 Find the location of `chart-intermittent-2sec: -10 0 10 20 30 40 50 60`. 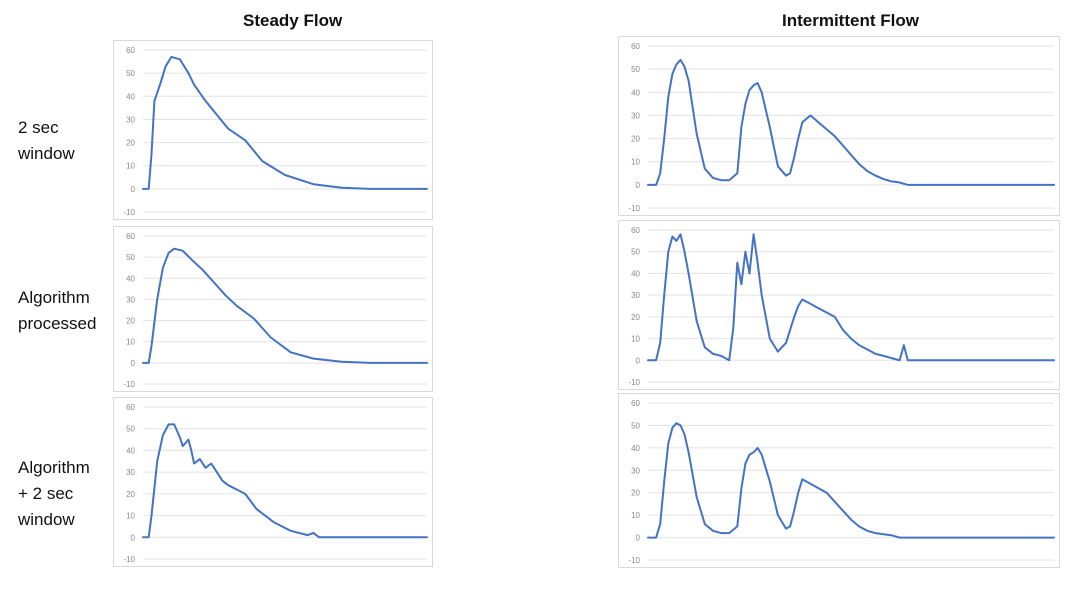

chart-intermittent-2sec: -10 0 10 20 30 40 50 60 is located at coordinates (839, 126).